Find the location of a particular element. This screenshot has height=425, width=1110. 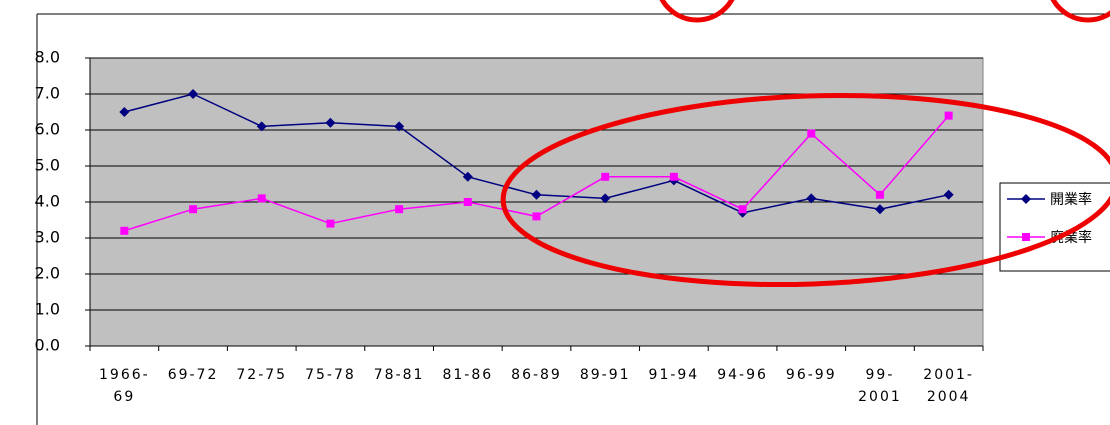

y-tick-label: 6.0 is located at coordinates (47, 129).